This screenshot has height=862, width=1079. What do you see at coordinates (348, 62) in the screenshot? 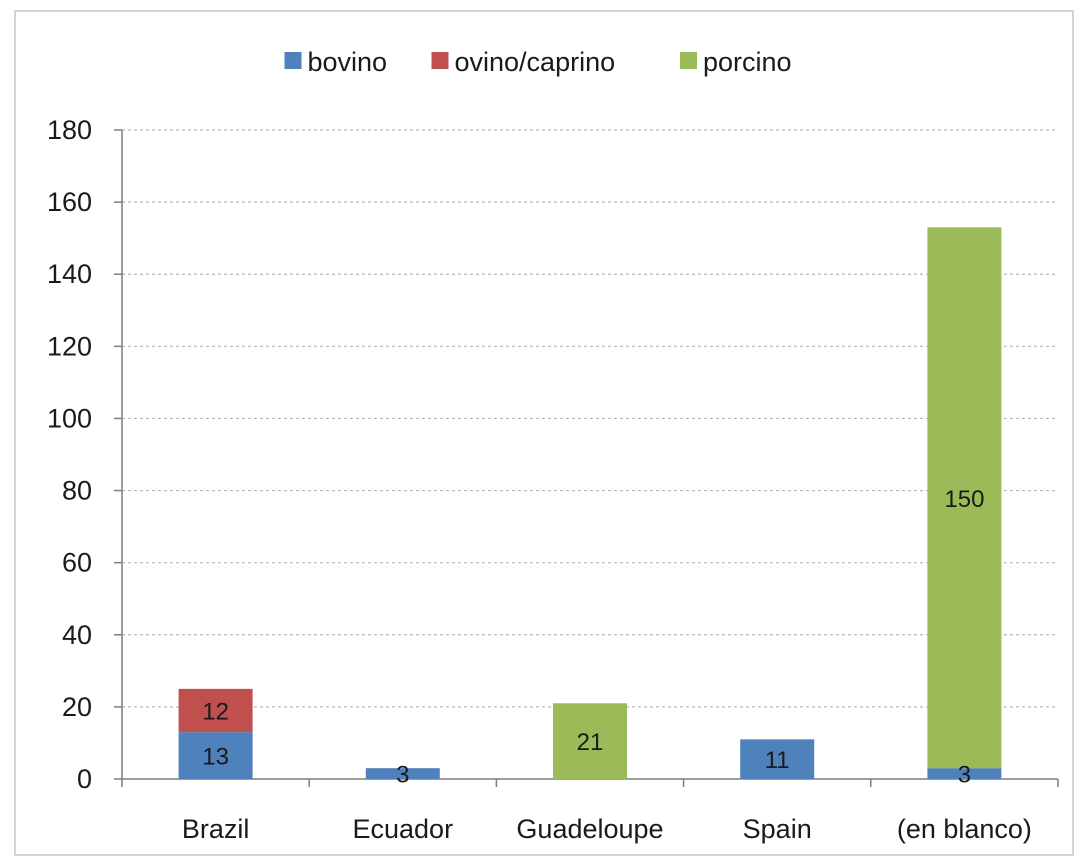
I see `legend-label: bovino` at bounding box center [348, 62].